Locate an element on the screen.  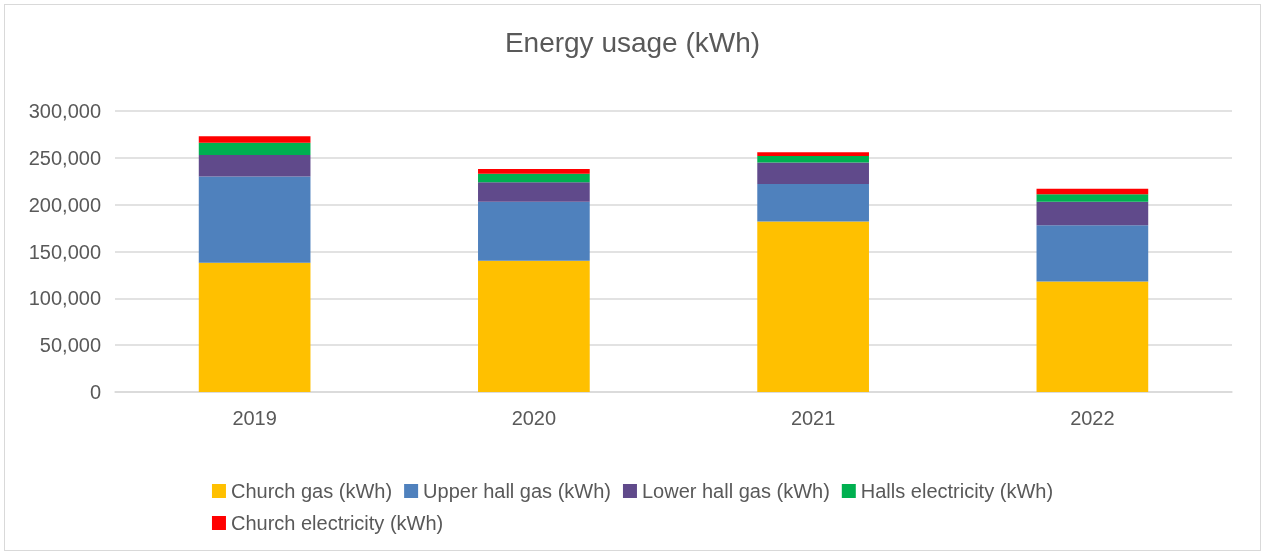
y-tick-label: 300,000 is located at coordinates (64, 111).